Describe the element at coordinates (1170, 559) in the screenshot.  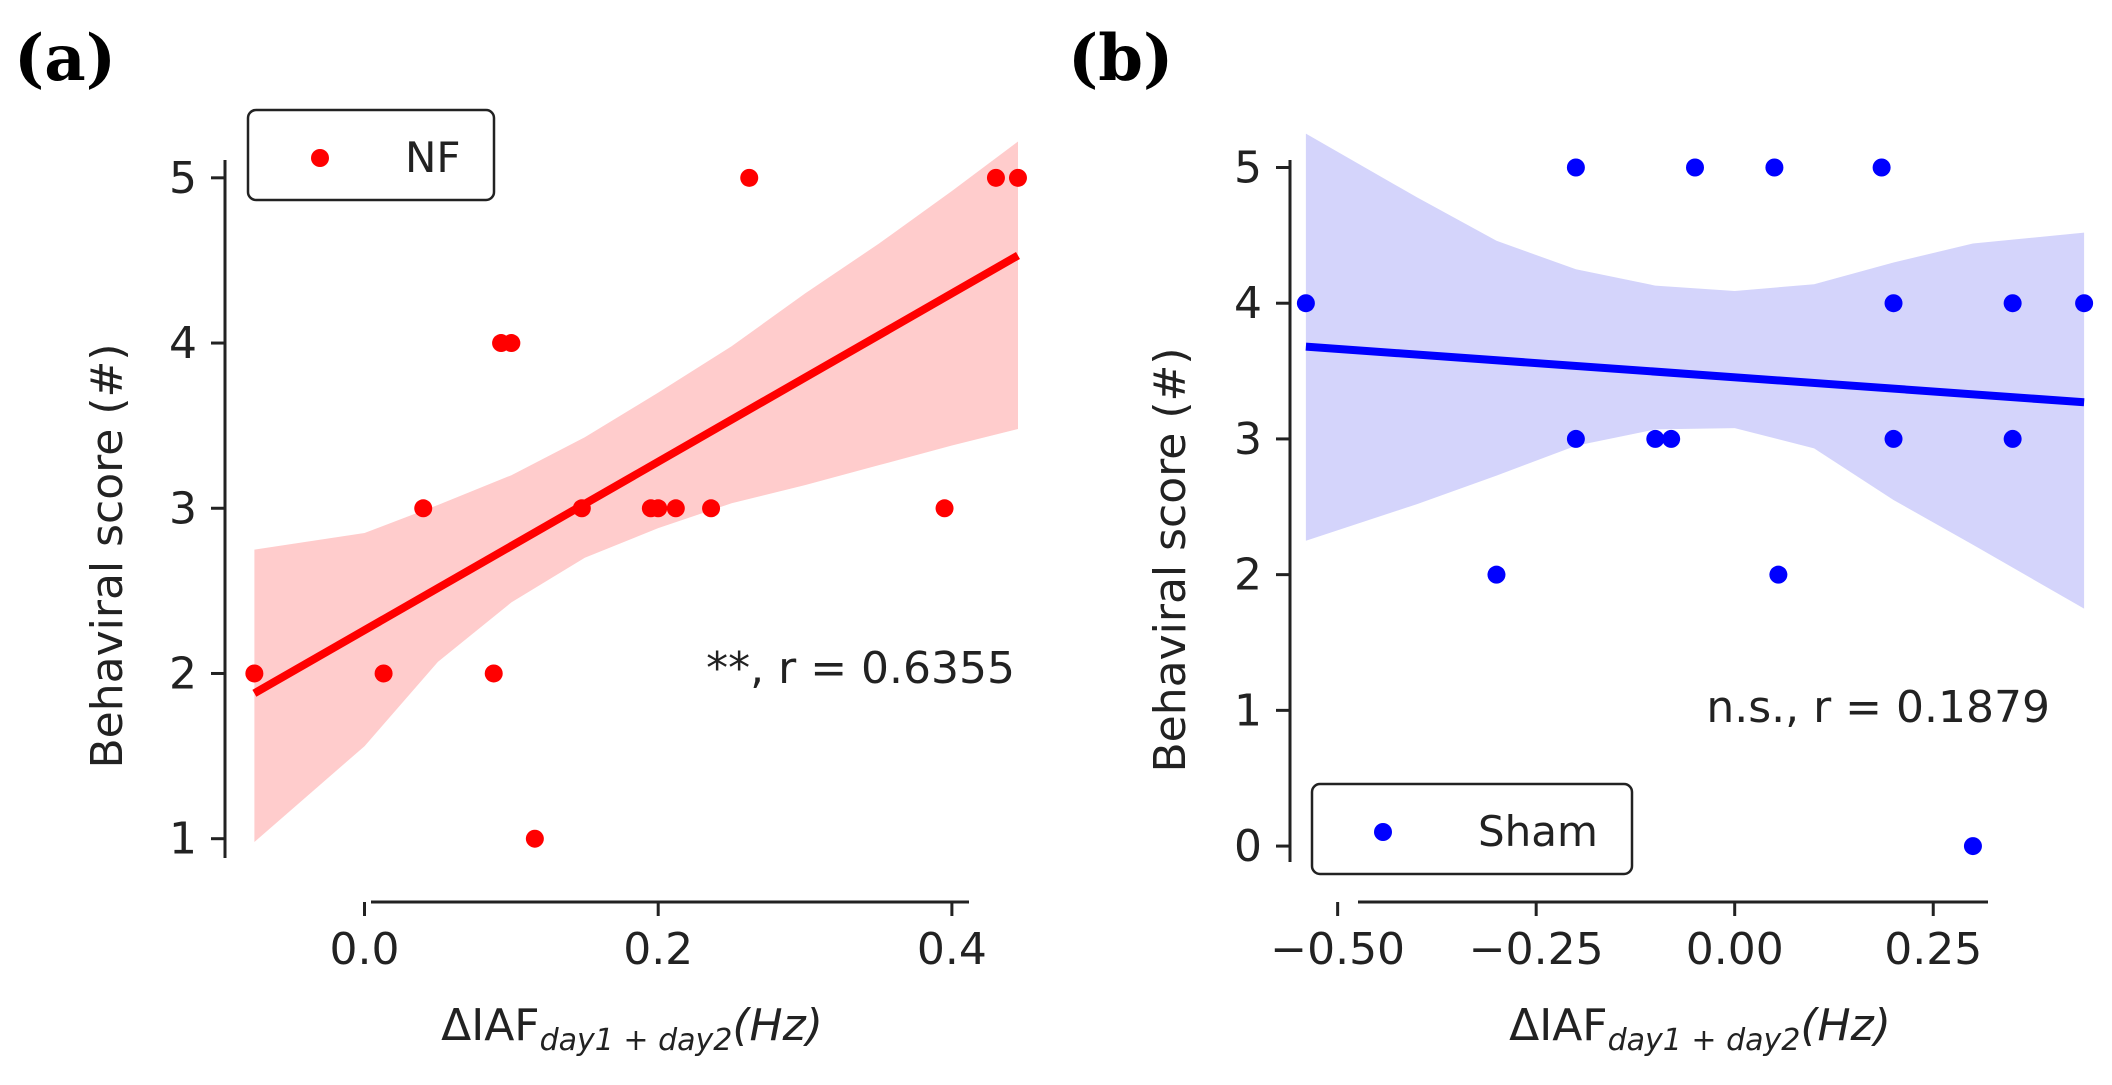
I see `y-axis-label-b: Behaviral score (#)` at that location.